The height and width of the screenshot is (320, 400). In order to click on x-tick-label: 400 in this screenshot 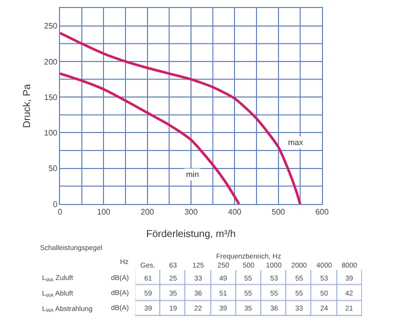, I will do `click(235, 212)`.